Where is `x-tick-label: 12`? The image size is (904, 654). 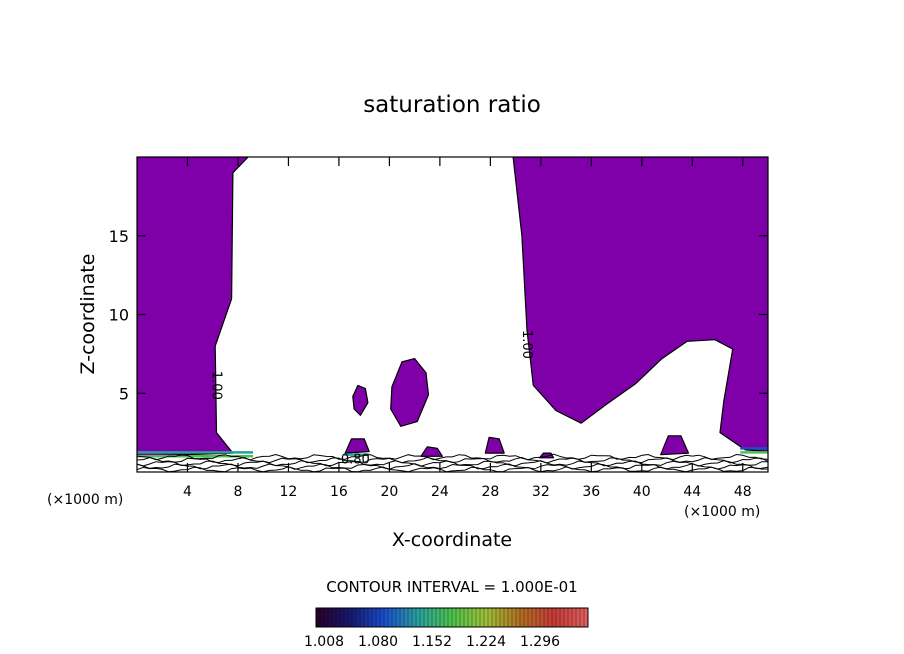 x-tick-label: 12 is located at coordinates (289, 492).